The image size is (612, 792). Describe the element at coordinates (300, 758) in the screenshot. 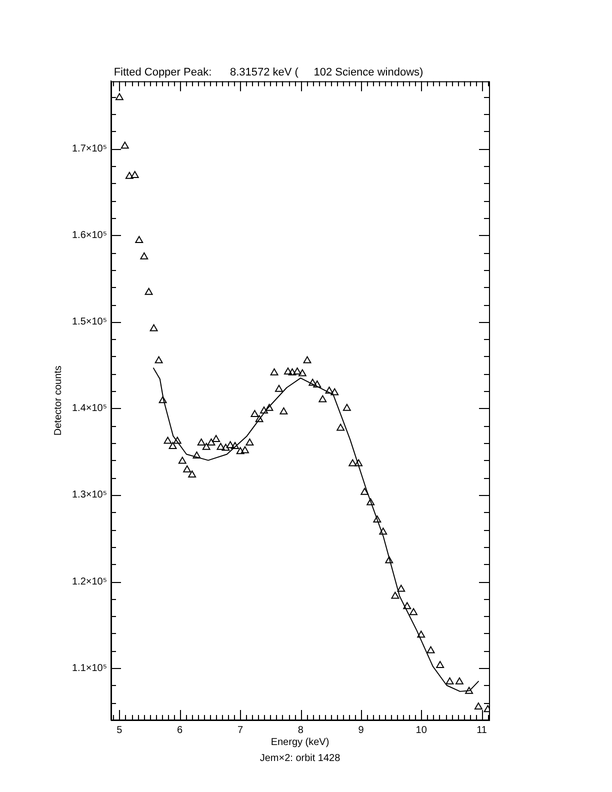

I see `text: Jem×2: orbit 1428` at that location.